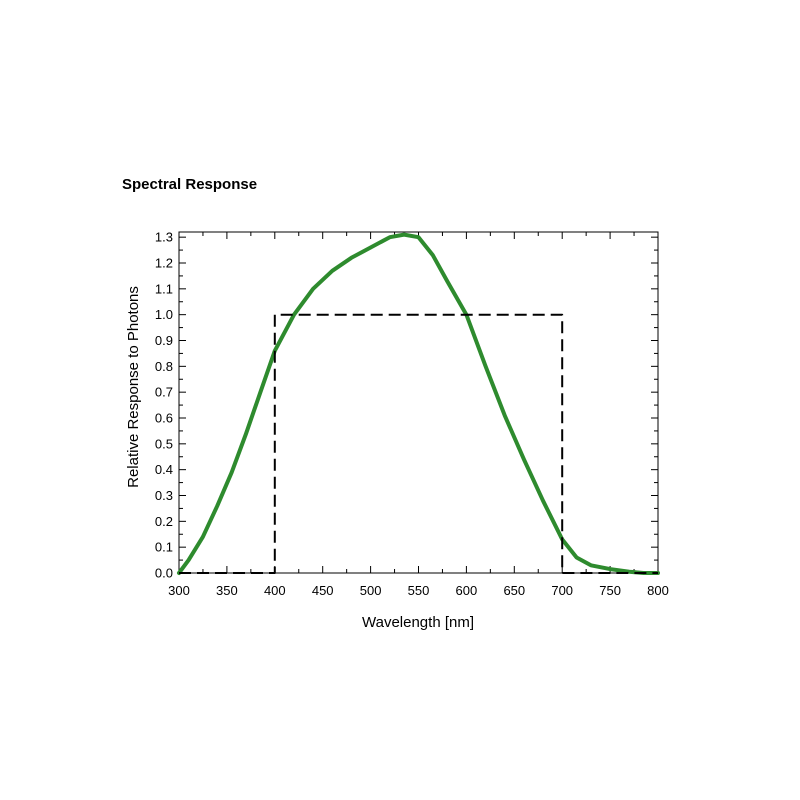  I want to click on x-axis-label: Wavelength [nm], so click(418, 622).